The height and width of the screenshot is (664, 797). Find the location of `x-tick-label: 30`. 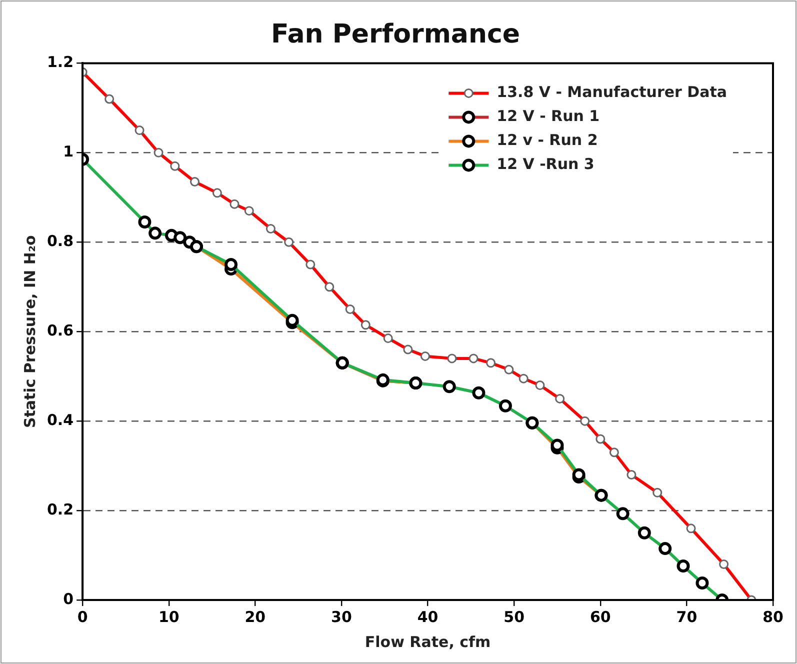

x-tick-label: 30 is located at coordinates (341, 617).